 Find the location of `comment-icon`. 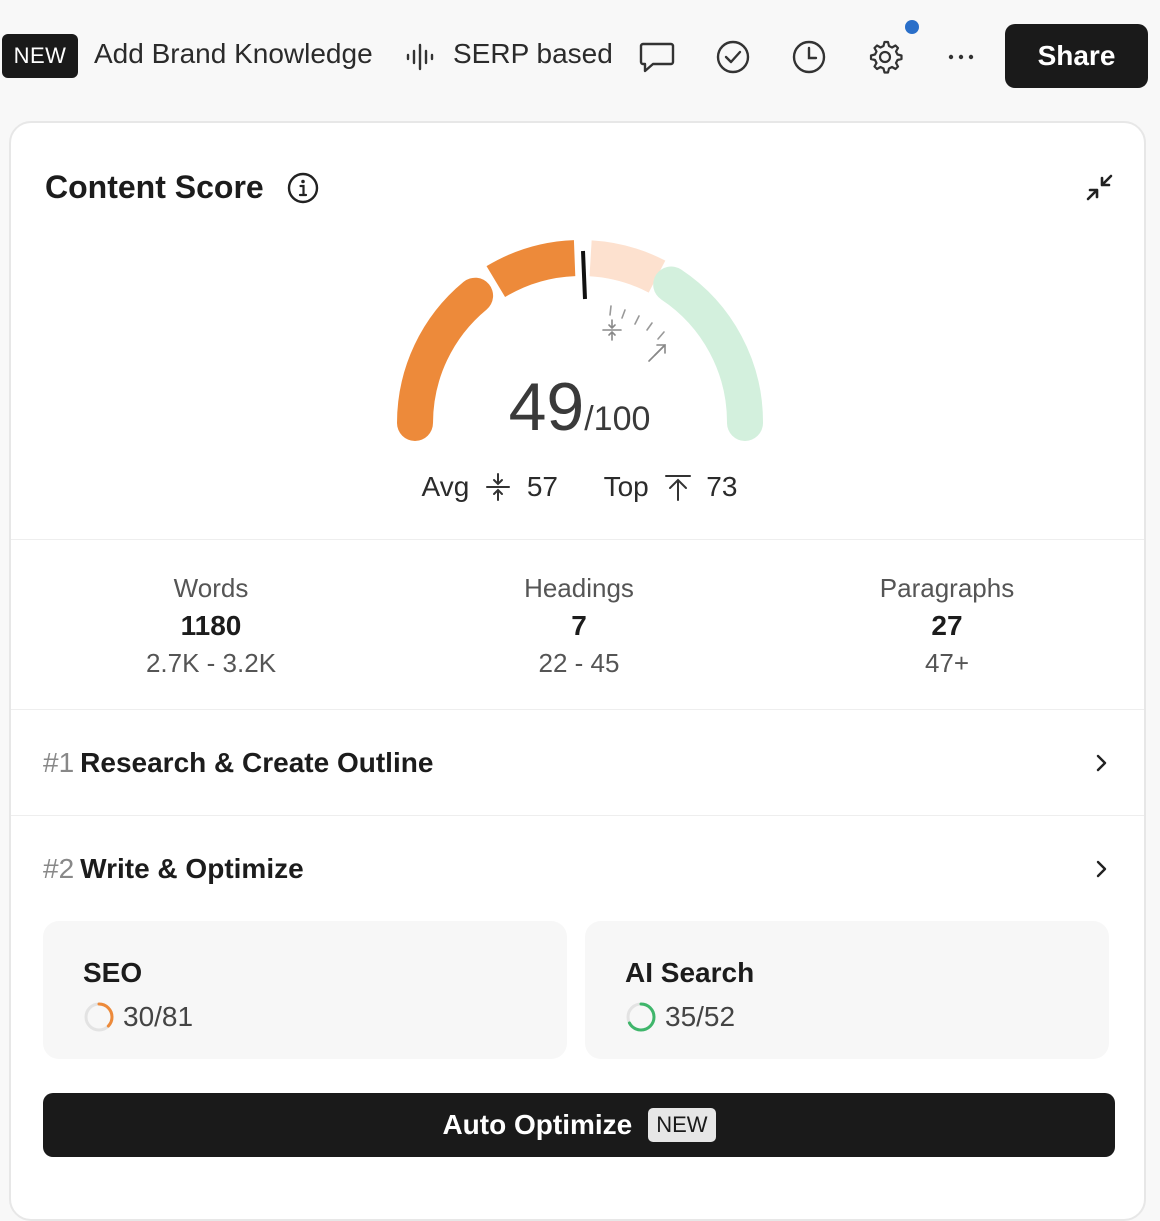

comment-icon is located at coordinates (657, 57).